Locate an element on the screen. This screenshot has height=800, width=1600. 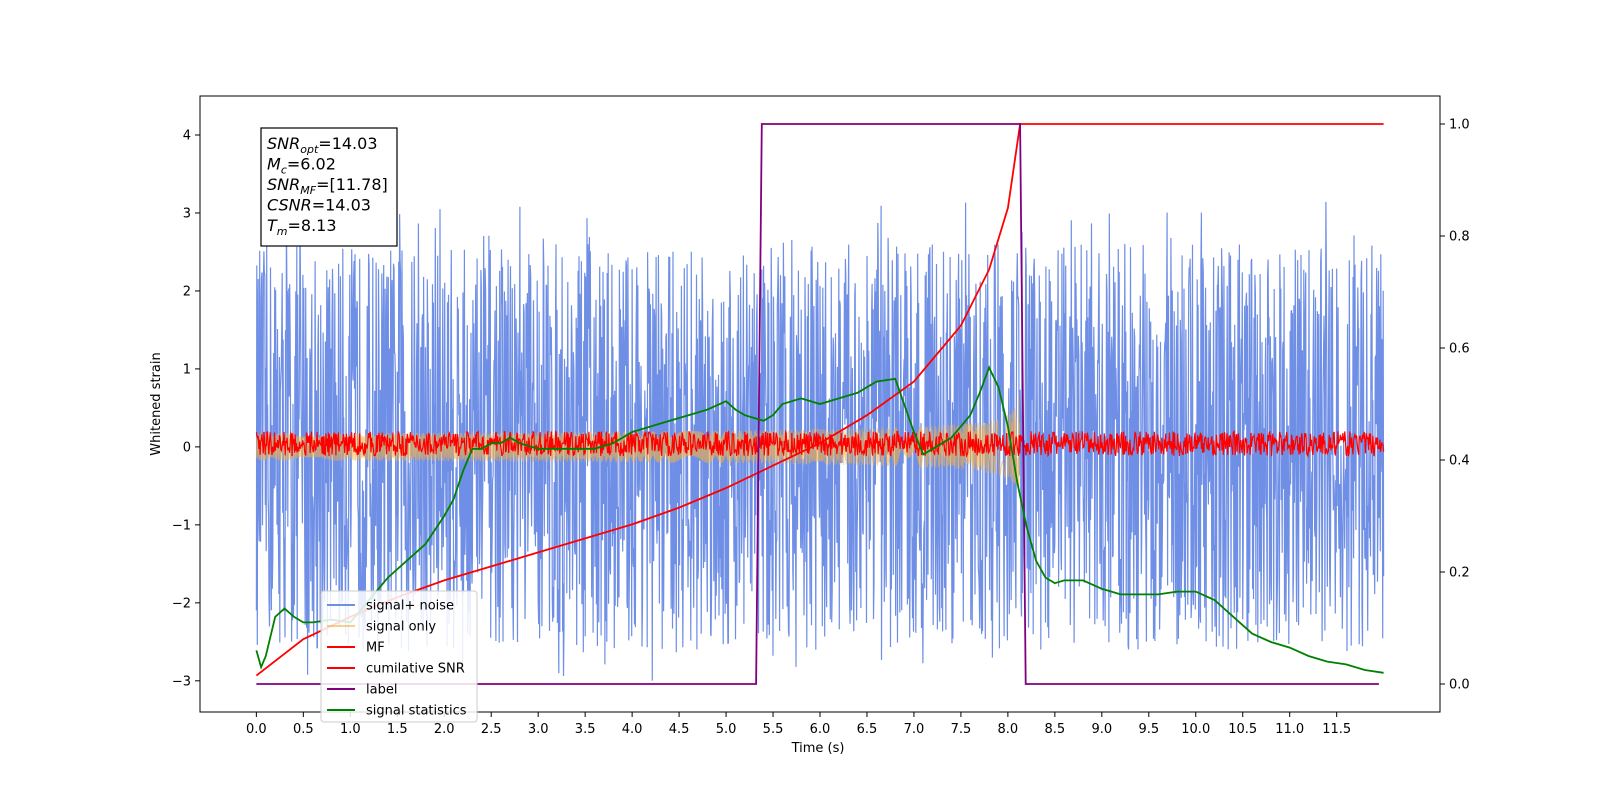
y-tick-label-right: 1.0 is located at coordinates (1459, 125).